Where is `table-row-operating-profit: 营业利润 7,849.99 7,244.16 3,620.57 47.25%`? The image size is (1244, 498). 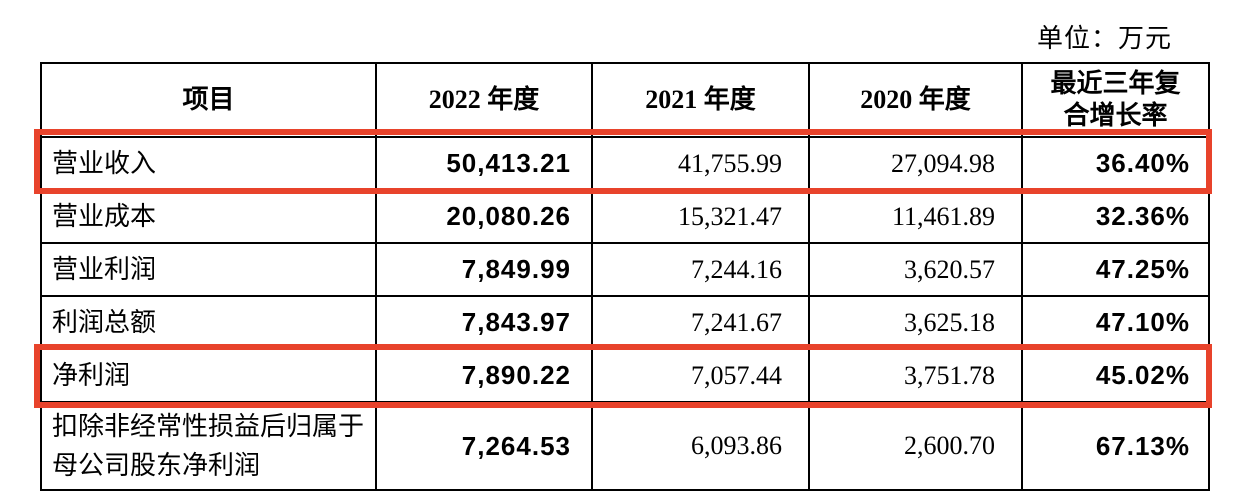 table-row-operating-profit: 营业利润 7,849.99 7,244.16 3,620.57 47.25% is located at coordinates (625, 269).